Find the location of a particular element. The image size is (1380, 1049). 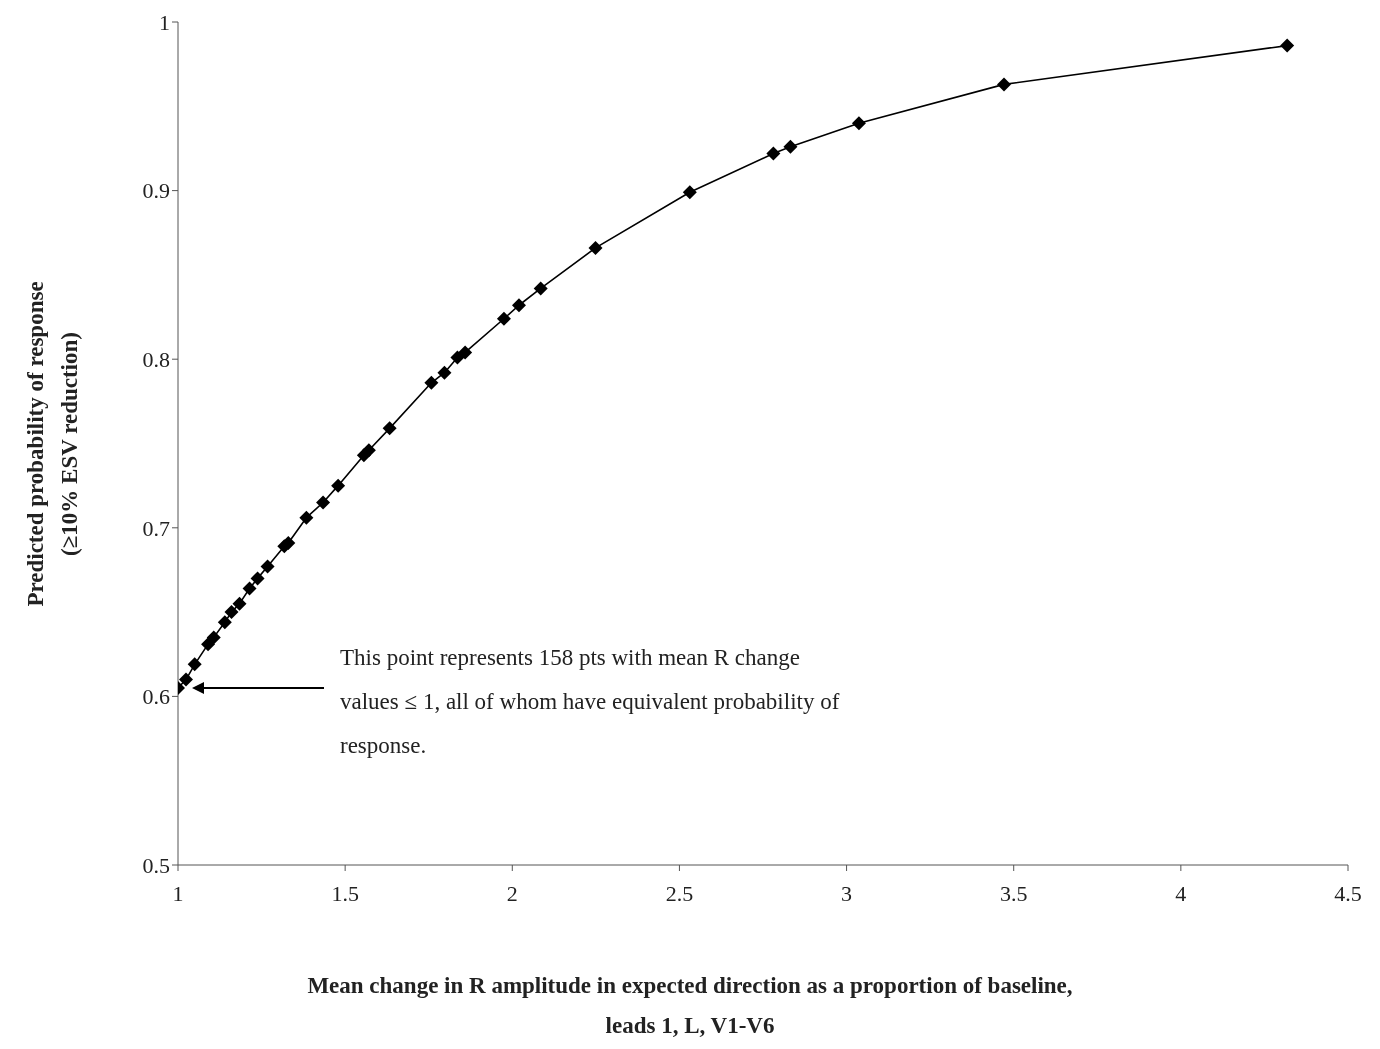

y-tick-label: 0.6 is located at coordinates (156, 697).